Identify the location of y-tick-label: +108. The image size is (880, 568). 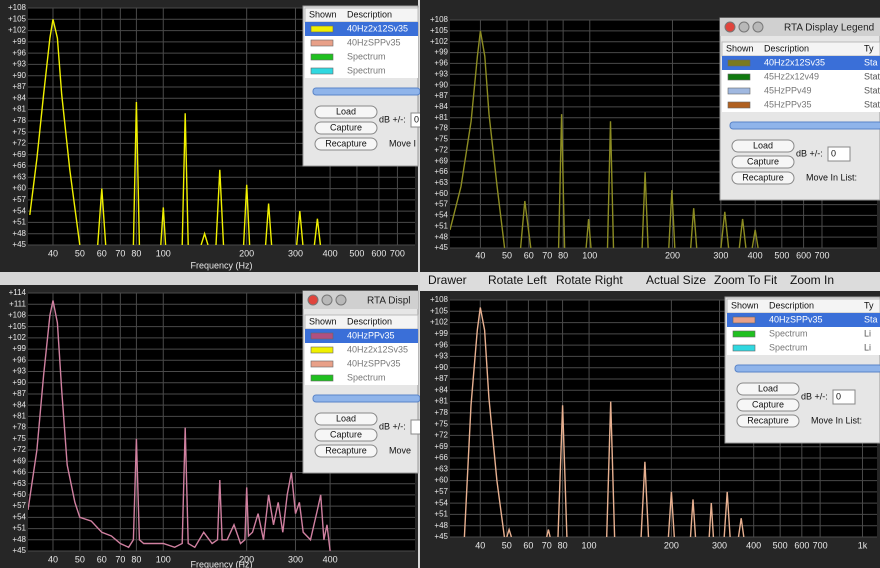
(439, 19).